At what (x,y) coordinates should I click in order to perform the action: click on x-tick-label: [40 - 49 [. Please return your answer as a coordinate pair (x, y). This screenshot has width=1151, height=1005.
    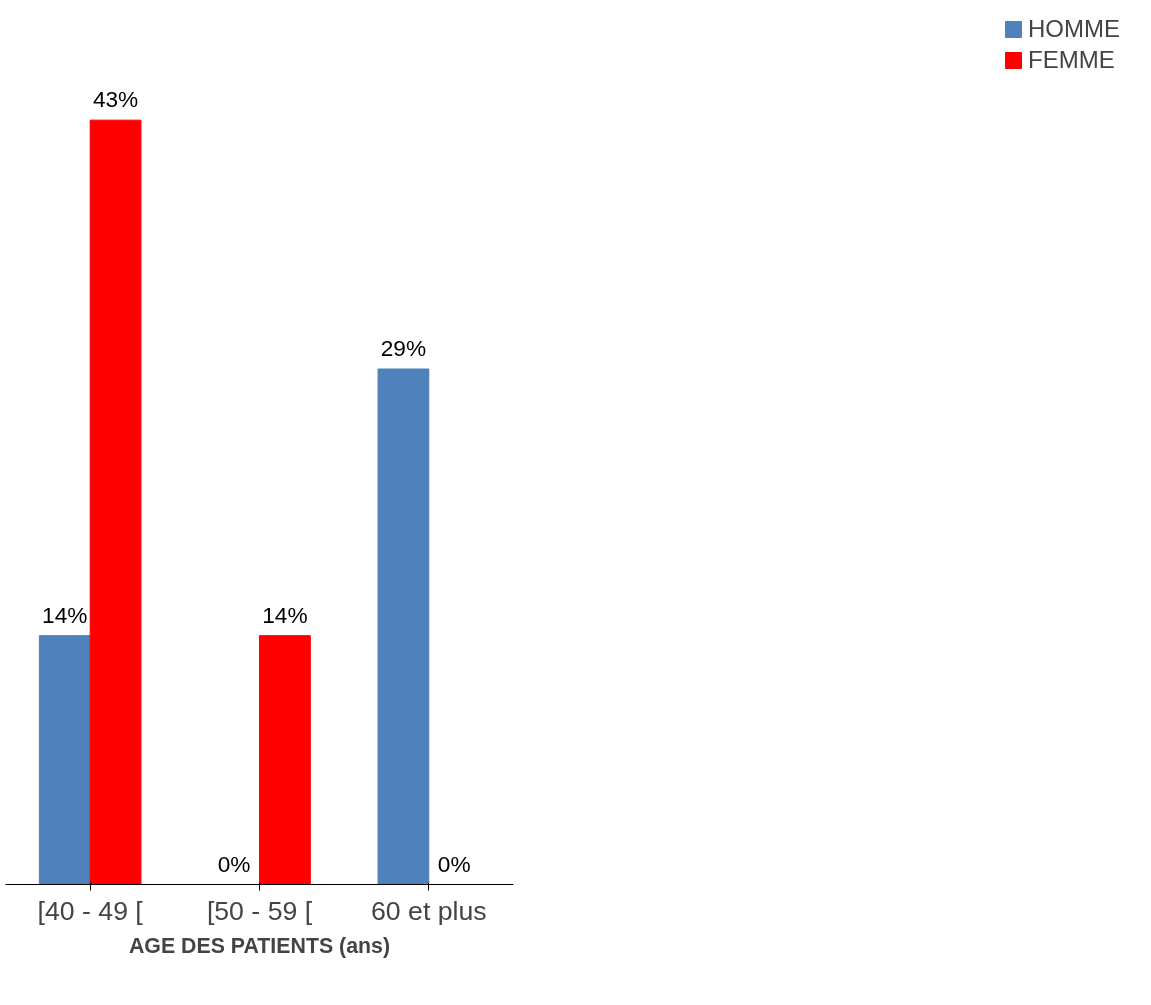
    Looking at the image, I should click on (90, 910).